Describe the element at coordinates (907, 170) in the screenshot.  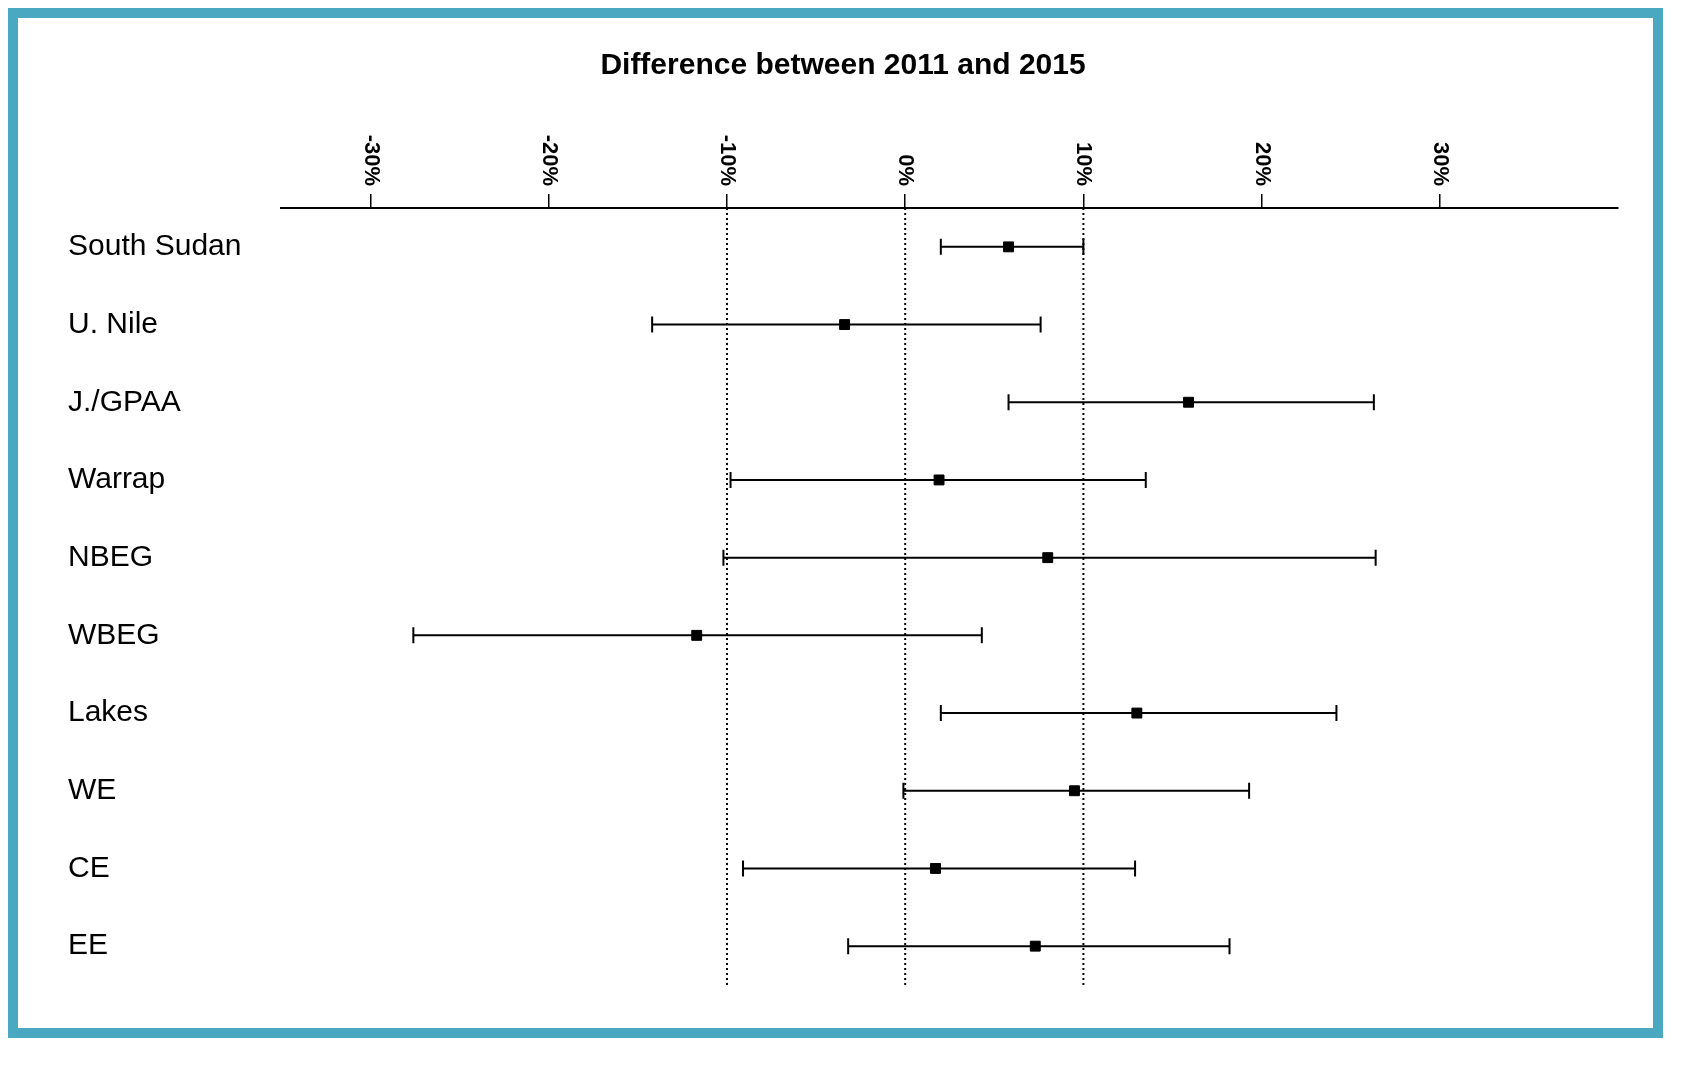
I see `x-tick-label: 0%` at that location.